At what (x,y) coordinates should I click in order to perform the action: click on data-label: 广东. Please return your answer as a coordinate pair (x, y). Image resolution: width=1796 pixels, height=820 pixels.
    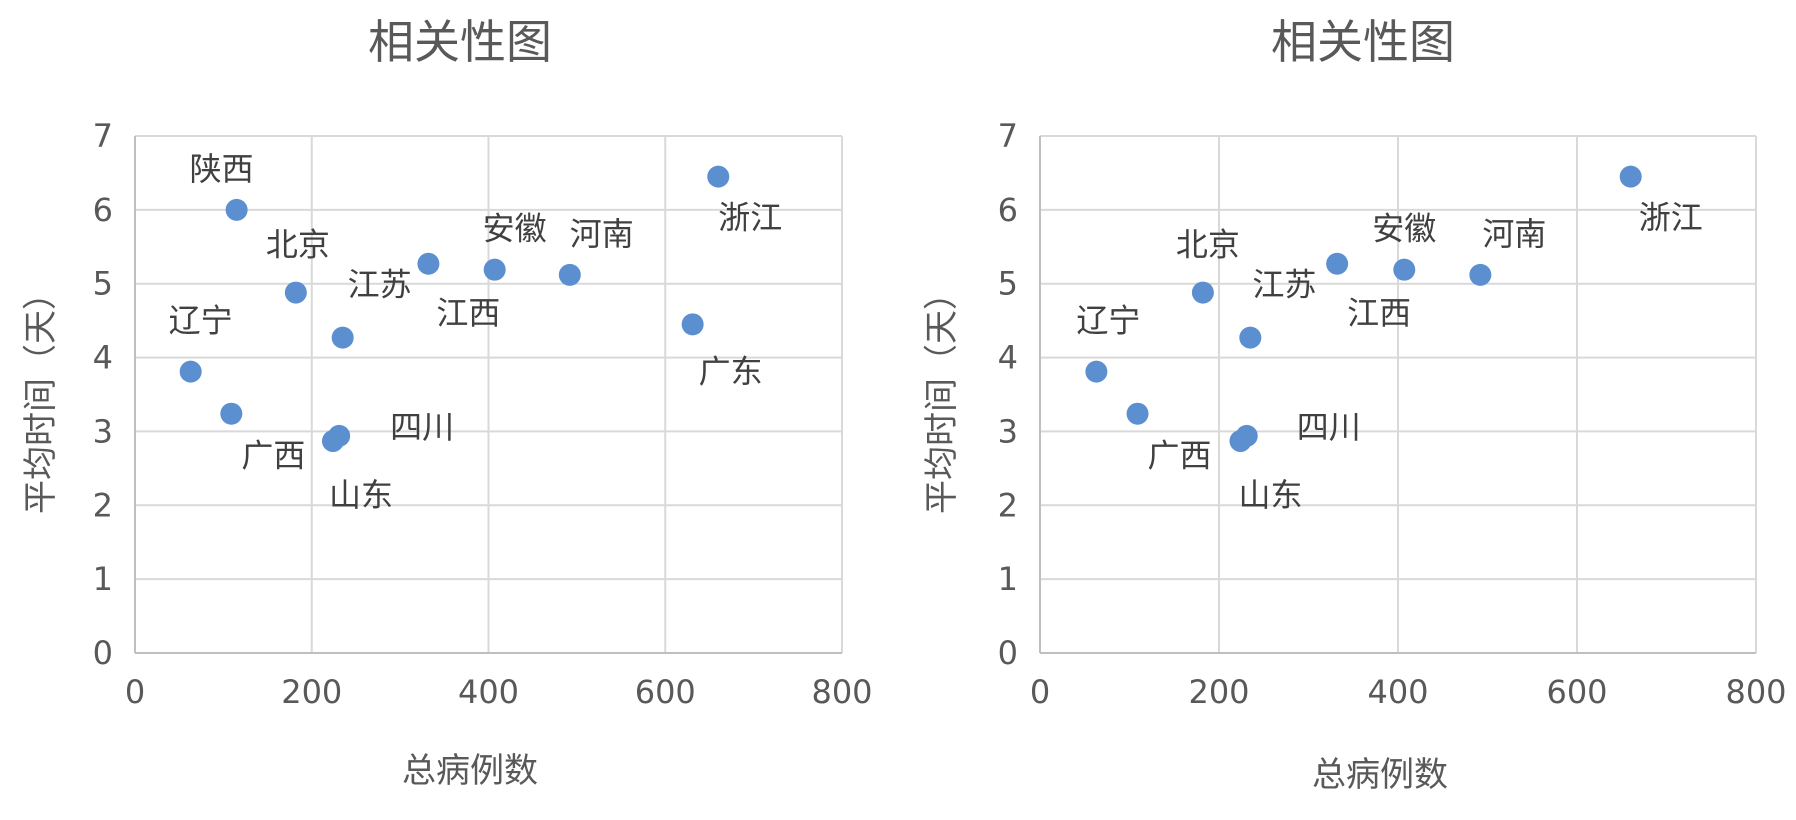
    Looking at the image, I should click on (731, 371).